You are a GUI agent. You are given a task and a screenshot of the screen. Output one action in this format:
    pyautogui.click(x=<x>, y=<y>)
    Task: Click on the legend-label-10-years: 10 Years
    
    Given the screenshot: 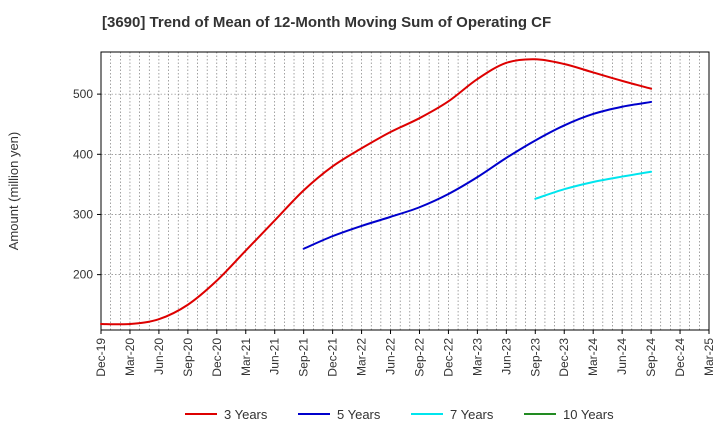 What is the action you would take?
    pyautogui.click(x=588, y=414)
    